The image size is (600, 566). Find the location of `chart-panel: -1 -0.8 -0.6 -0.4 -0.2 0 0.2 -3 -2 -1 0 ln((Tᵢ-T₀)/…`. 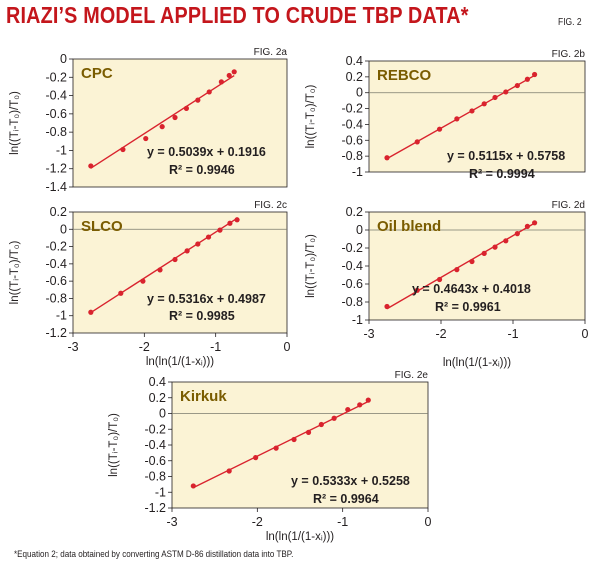

chart-panel: -1 -0.8 -0.6 -0.4 -0.2 0 0.2 -3 -2 -1 0 ln((Tᵢ-T₀)/… is located at coordinates (447, 284).